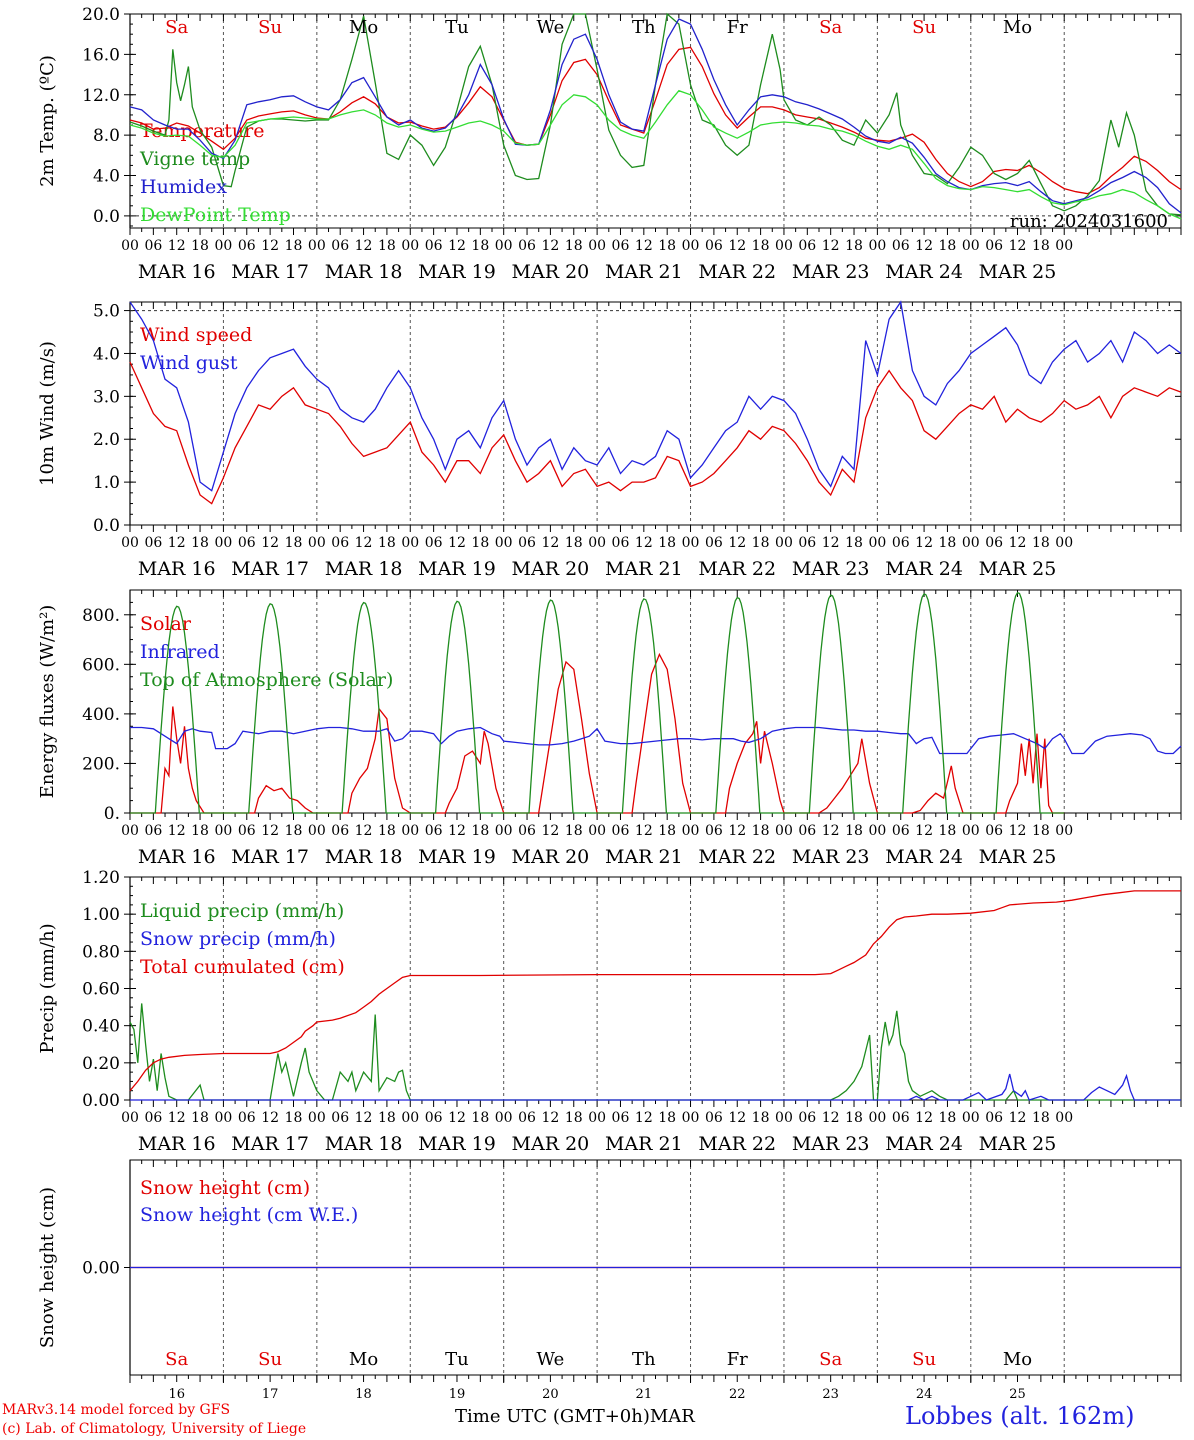 The height and width of the screenshot is (1440, 1194). What do you see at coordinates (457, 857) in the screenshot?
I see `date-label: MAR 19` at bounding box center [457, 857].